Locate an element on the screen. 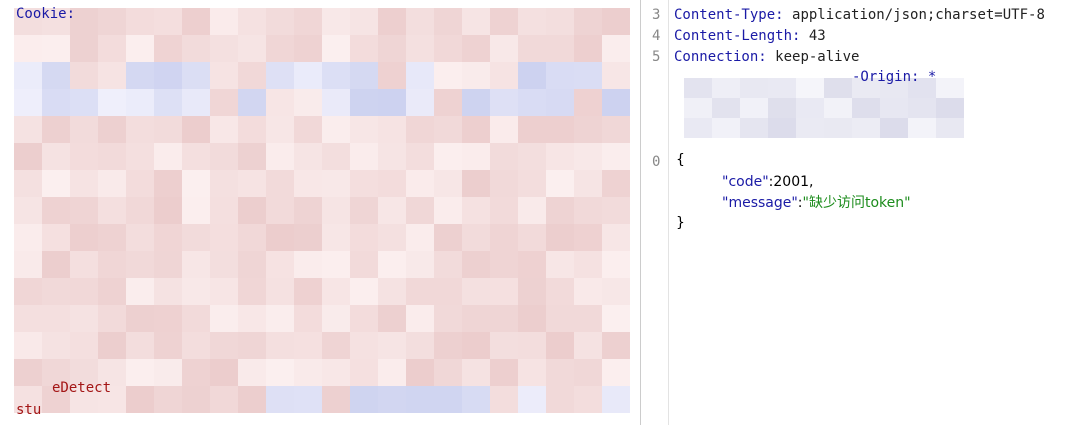 The width and height of the screenshot is (1080, 425). line-number: 0 is located at coordinates (656, 162).